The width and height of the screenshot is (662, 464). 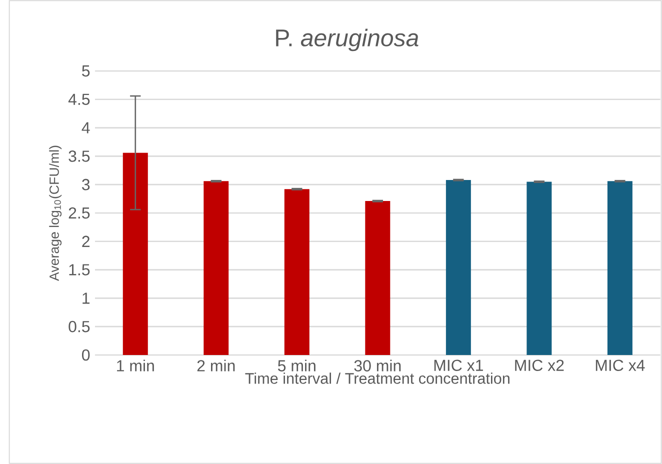 What do you see at coordinates (86, 355) in the screenshot?
I see `y-tick-label: 0` at bounding box center [86, 355].